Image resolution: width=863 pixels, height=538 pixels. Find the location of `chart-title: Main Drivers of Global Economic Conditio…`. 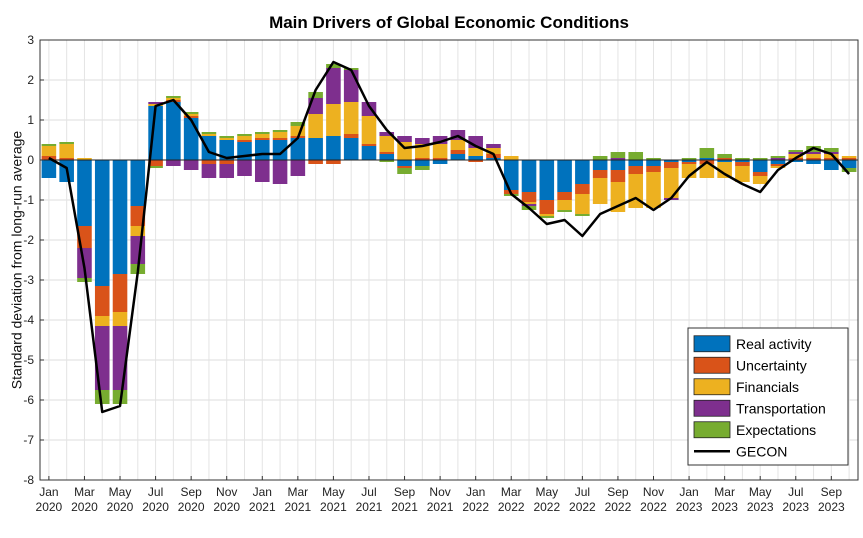

chart-title: Main Drivers of Global Economic Conditio… is located at coordinates (449, 22).